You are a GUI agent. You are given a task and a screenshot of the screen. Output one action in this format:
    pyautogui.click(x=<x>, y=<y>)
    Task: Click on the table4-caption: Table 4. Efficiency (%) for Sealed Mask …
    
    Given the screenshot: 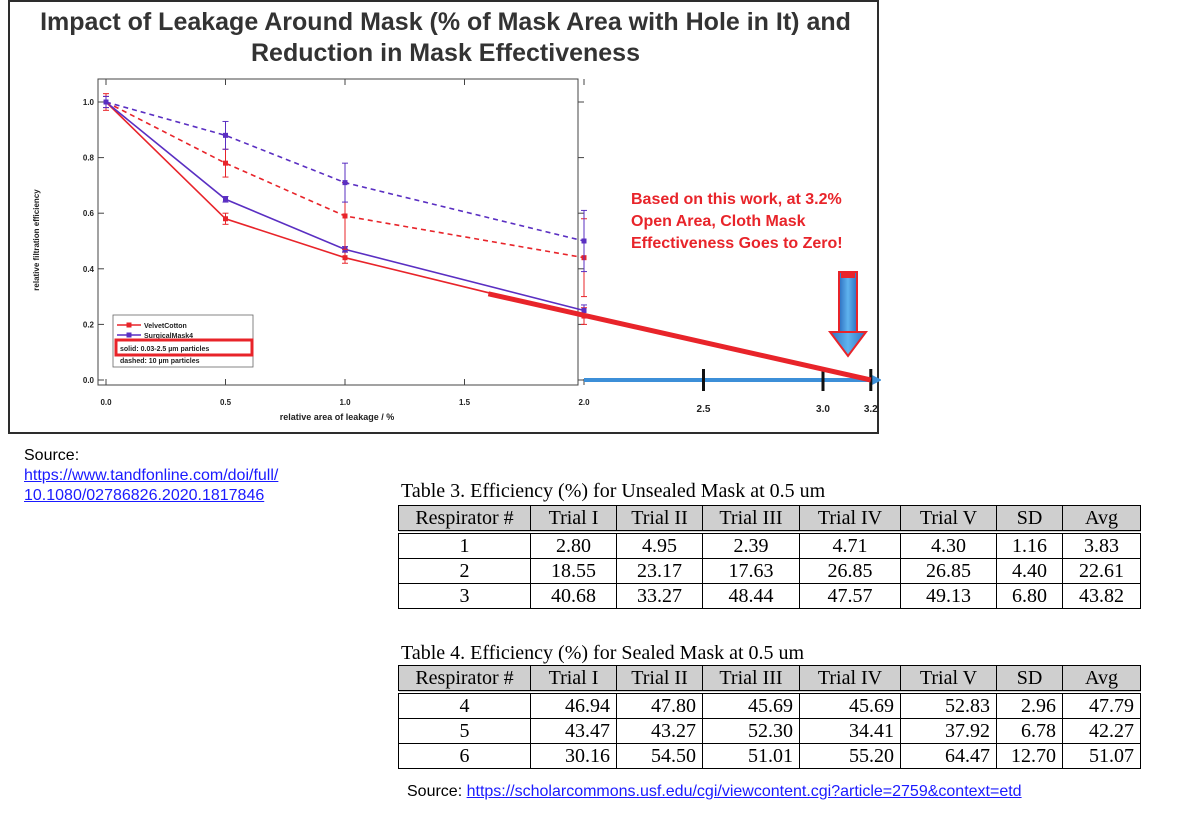 What is the action you would take?
    pyautogui.click(x=603, y=653)
    